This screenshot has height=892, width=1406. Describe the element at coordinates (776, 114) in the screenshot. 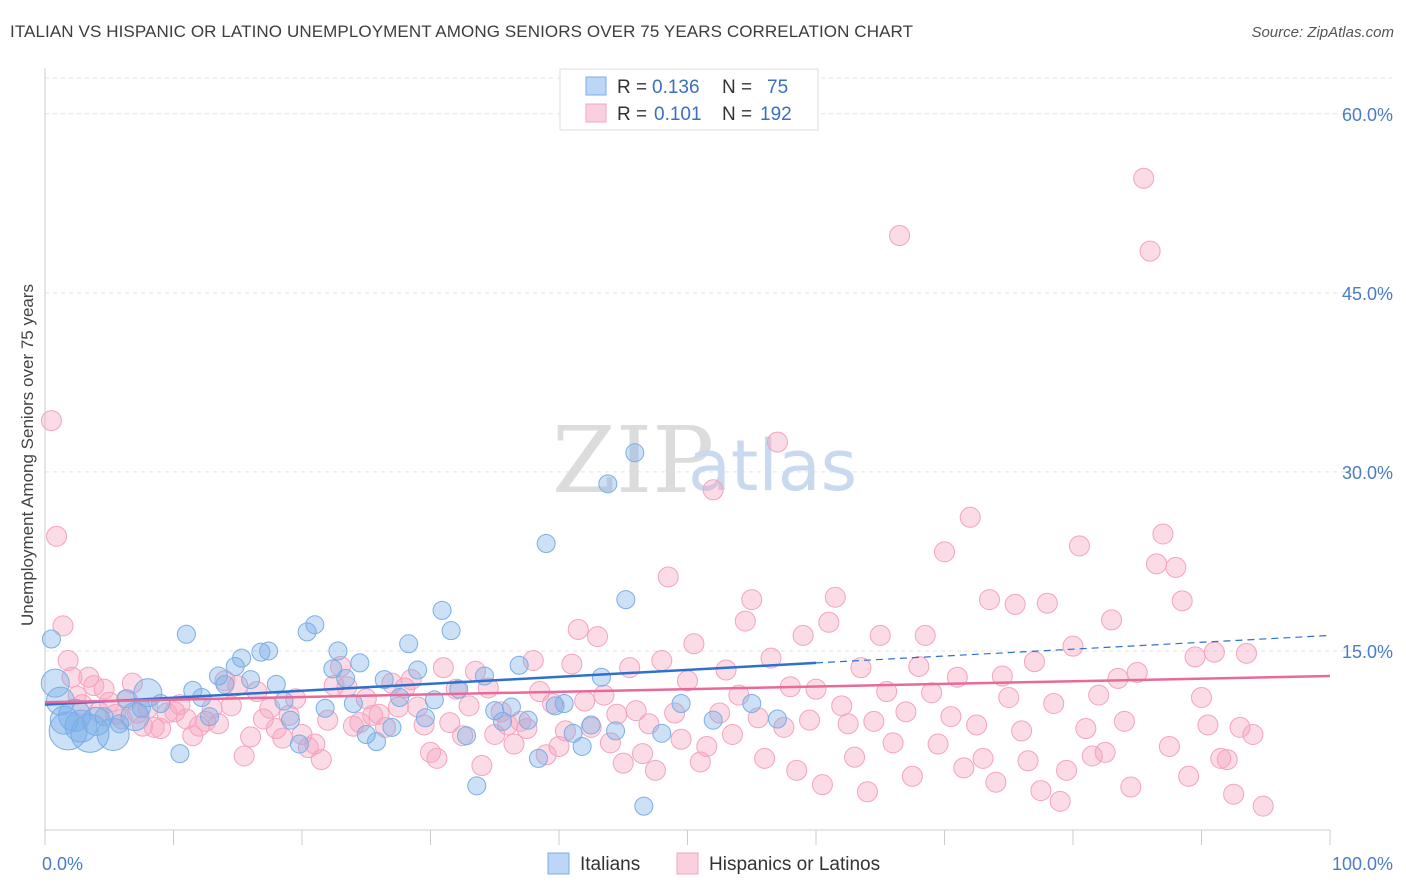

I see `legend-n-hispanics: 192` at that location.